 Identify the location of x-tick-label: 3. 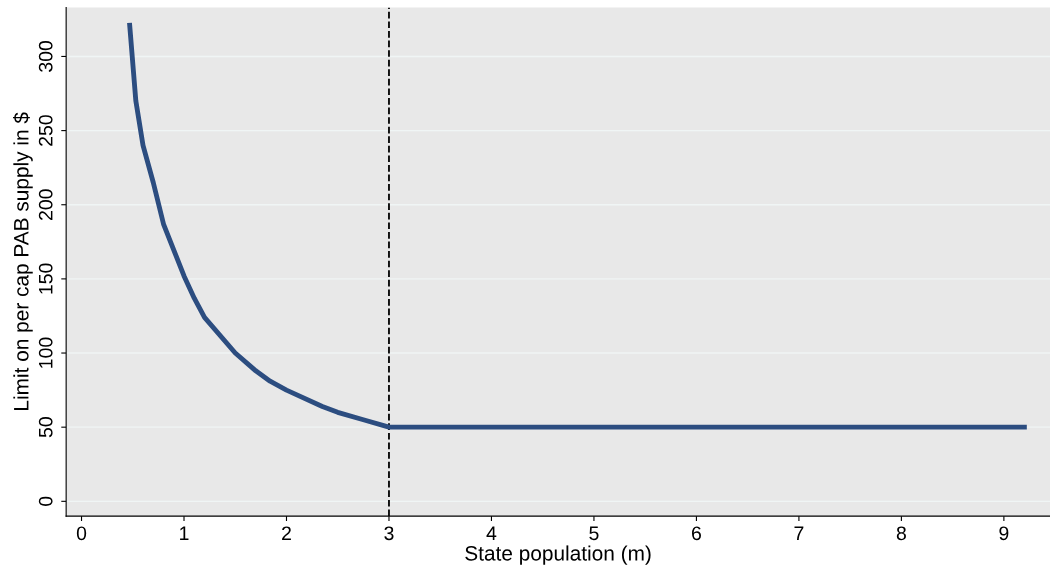
(389, 533).